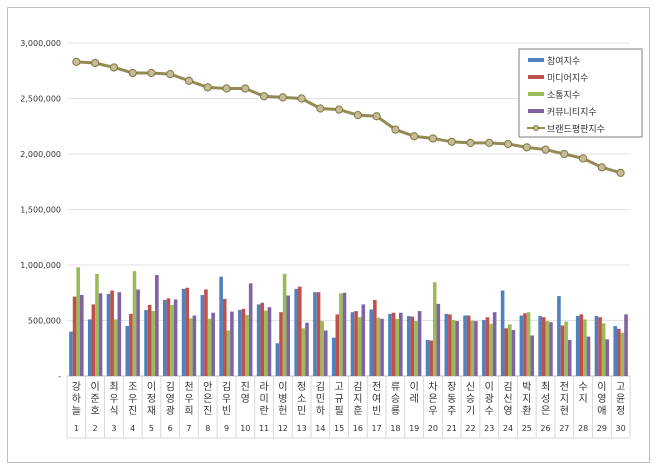 The height and width of the screenshot is (470, 658). I want to click on rank-label: 4, so click(132, 428).